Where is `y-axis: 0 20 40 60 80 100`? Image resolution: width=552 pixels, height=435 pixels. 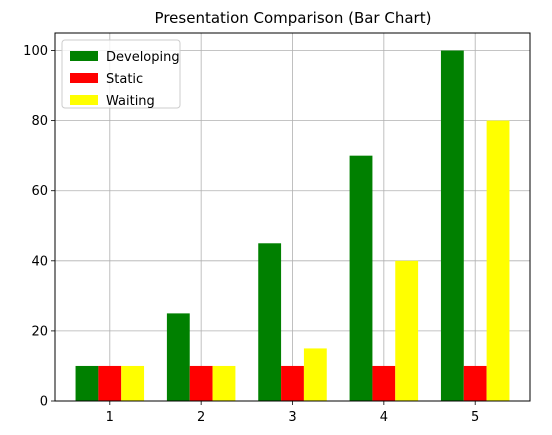 y-axis: 0 20 40 60 80 100 is located at coordinates (39, 227).